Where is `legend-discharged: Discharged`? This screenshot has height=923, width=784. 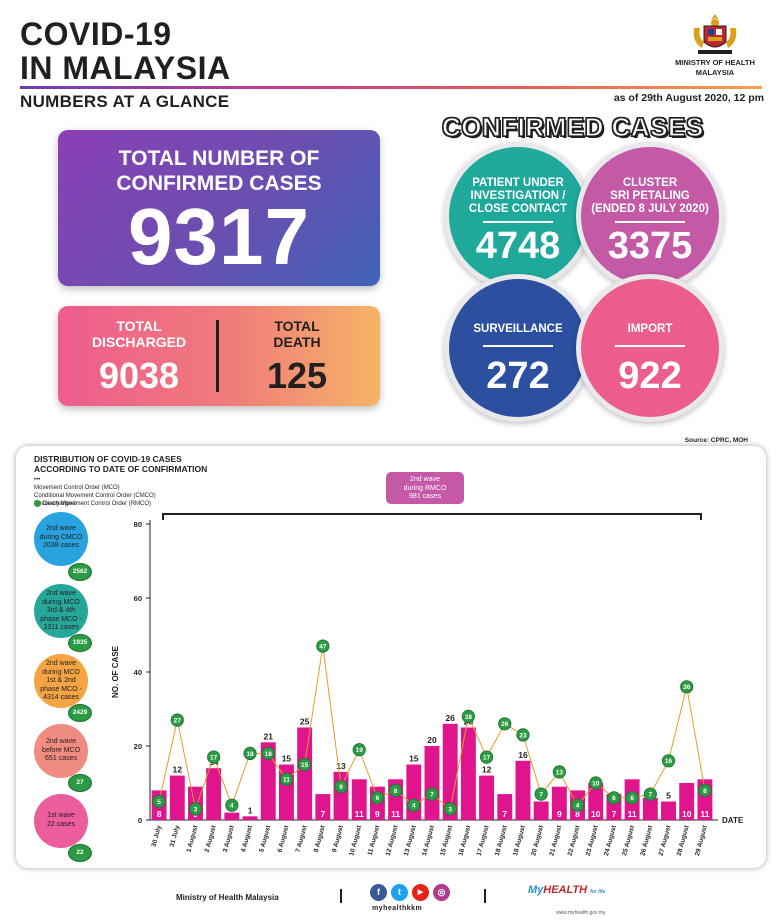
legend-discharged: Discharged is located at coordinates (55, 503).